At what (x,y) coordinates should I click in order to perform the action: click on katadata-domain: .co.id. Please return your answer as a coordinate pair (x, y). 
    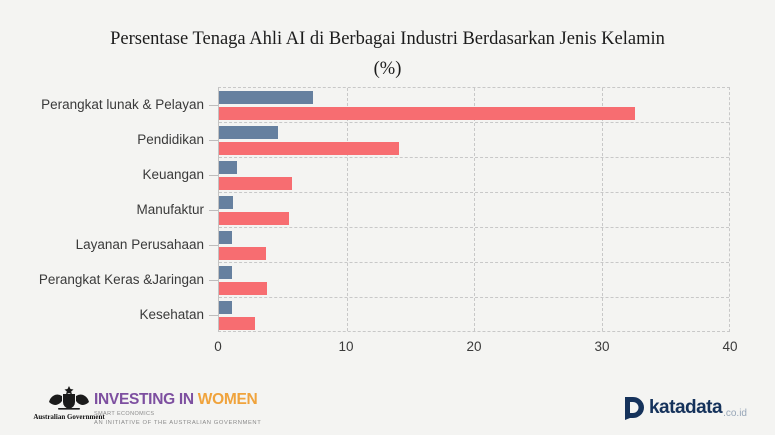
    Looking at the image, I should click on (735, 413).